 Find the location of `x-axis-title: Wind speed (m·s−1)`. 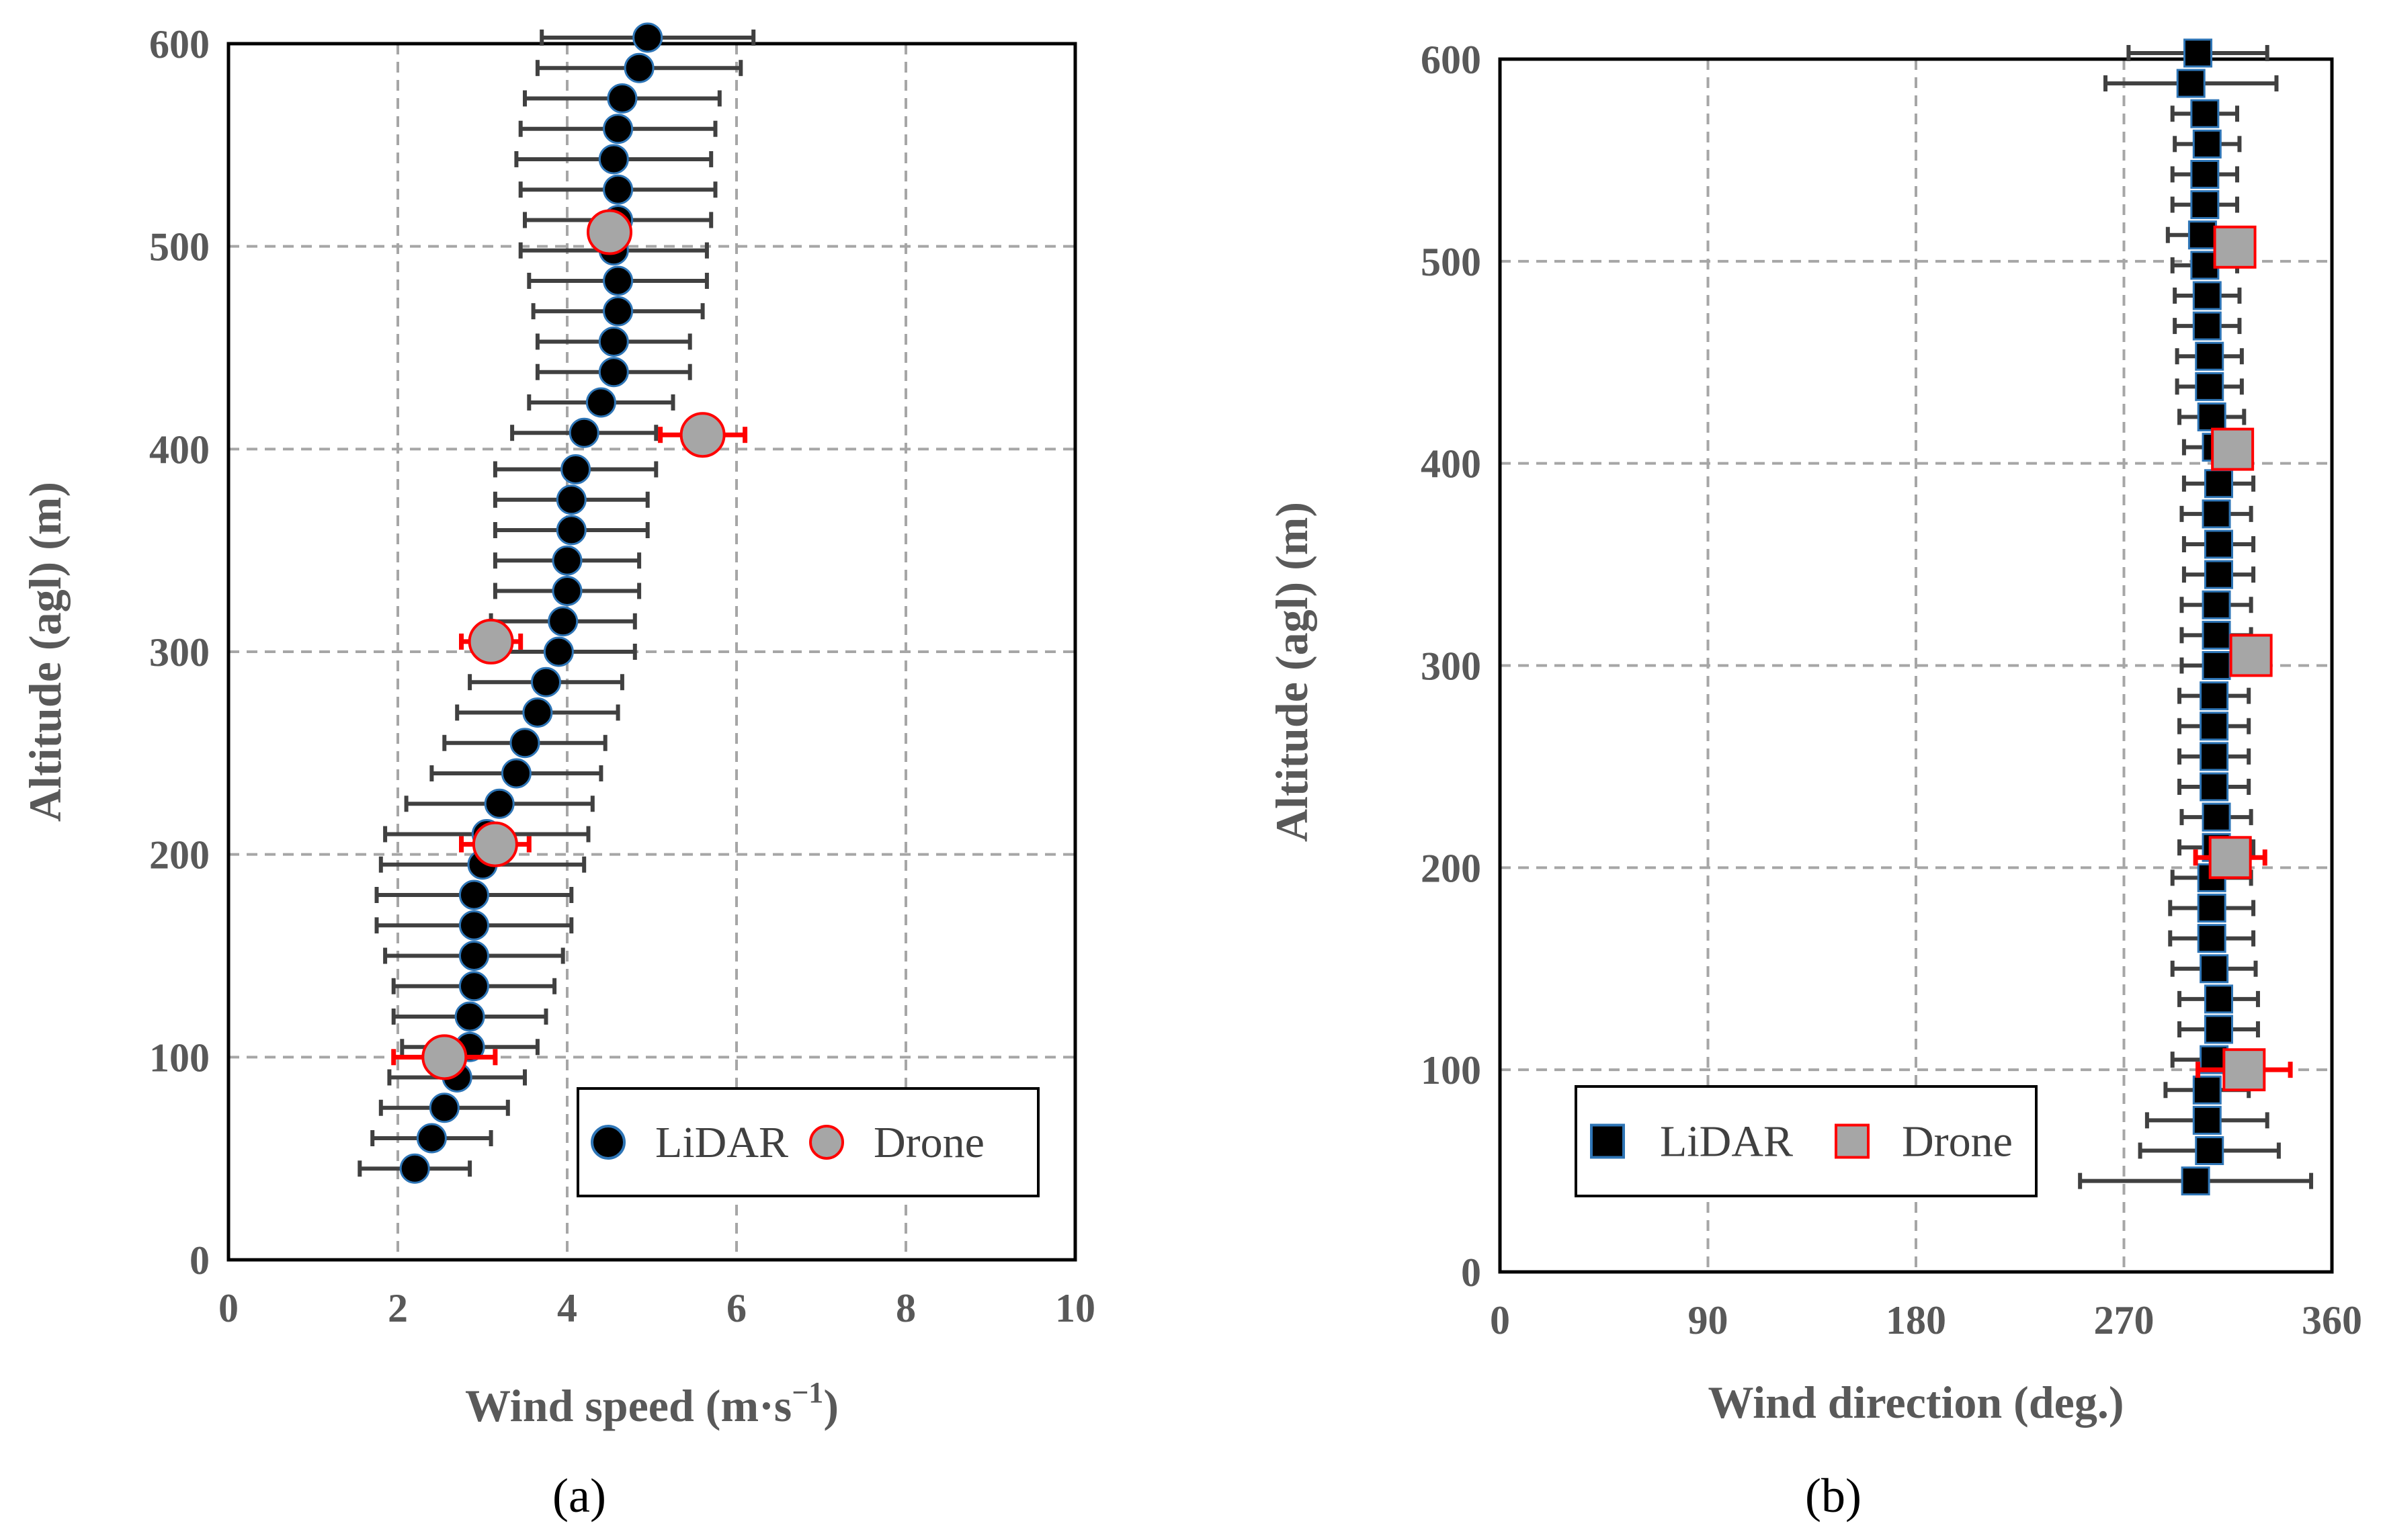

x-axis-title: Wind speed (m·s−1) is located at coordinates (652, 1404).